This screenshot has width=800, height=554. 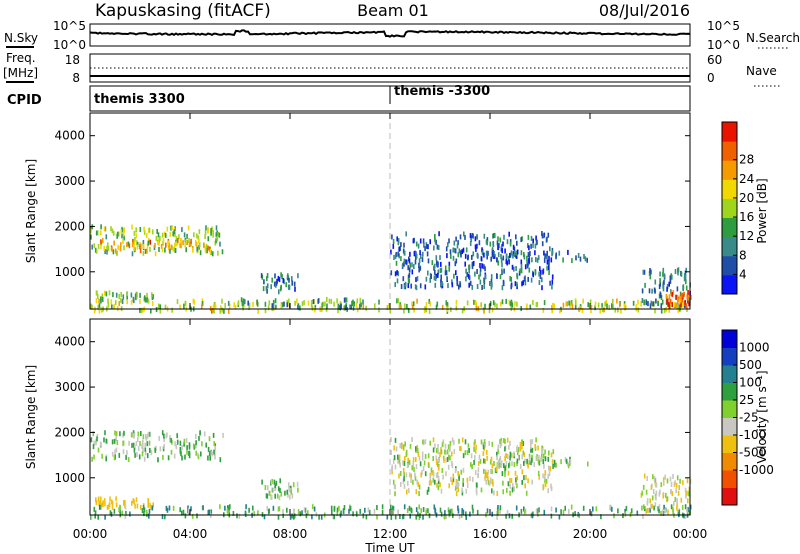 I want to click on power-cell-s1, so click(x=143, y=246).